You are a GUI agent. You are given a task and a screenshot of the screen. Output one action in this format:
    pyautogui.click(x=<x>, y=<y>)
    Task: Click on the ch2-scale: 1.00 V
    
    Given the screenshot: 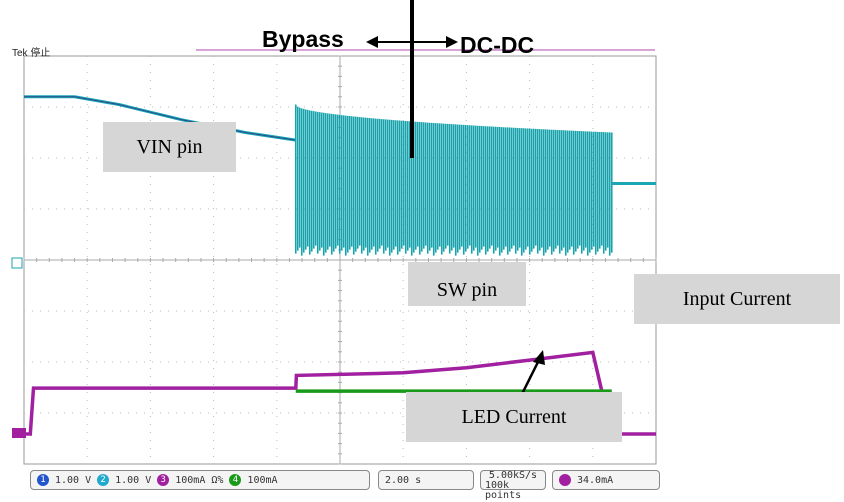 What is the action you would take?
    pyautogui.click(x=133, y=480)
    